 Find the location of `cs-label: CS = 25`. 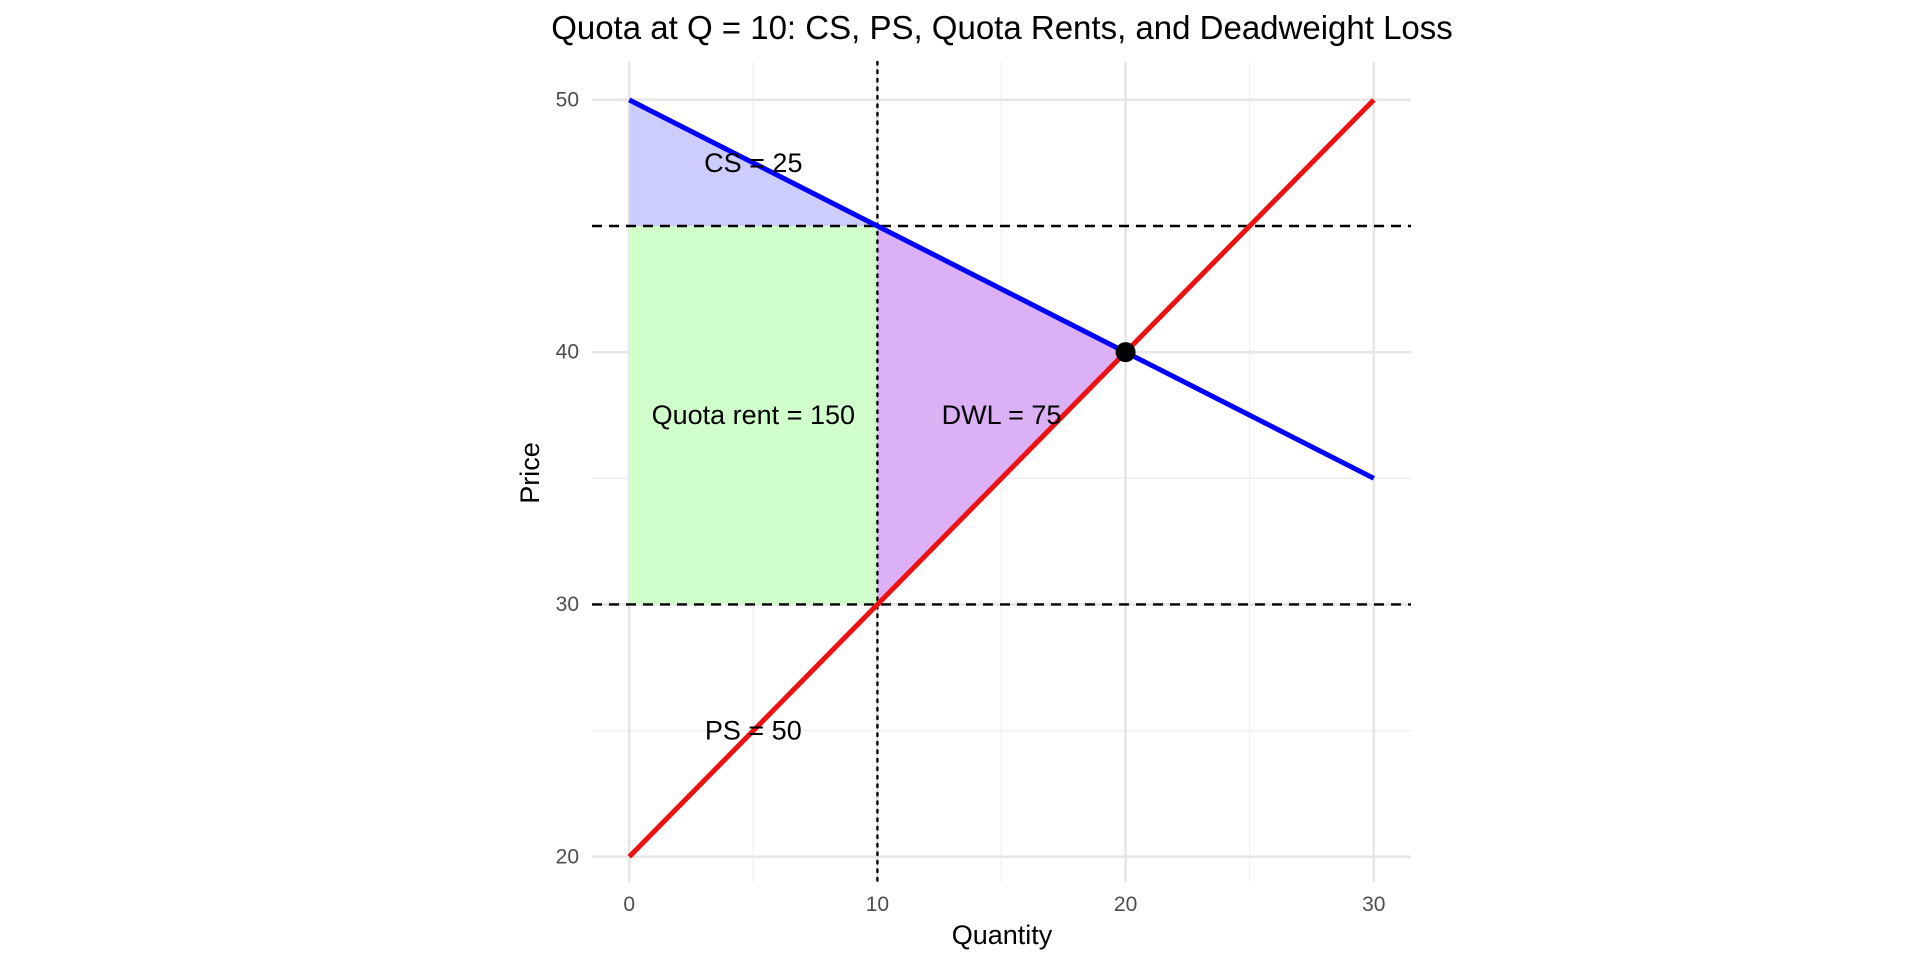

cs-label: CS = 25 is located at coordinates (753, 163).